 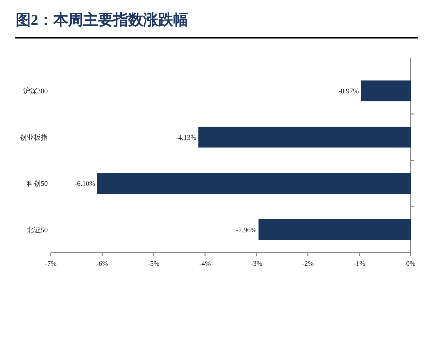 What do you see at coordinates (102, 20) in the screenshot?
I see `chart-title: 图2：本周主要指数涨跌幅` at bounding box center [102, 20].